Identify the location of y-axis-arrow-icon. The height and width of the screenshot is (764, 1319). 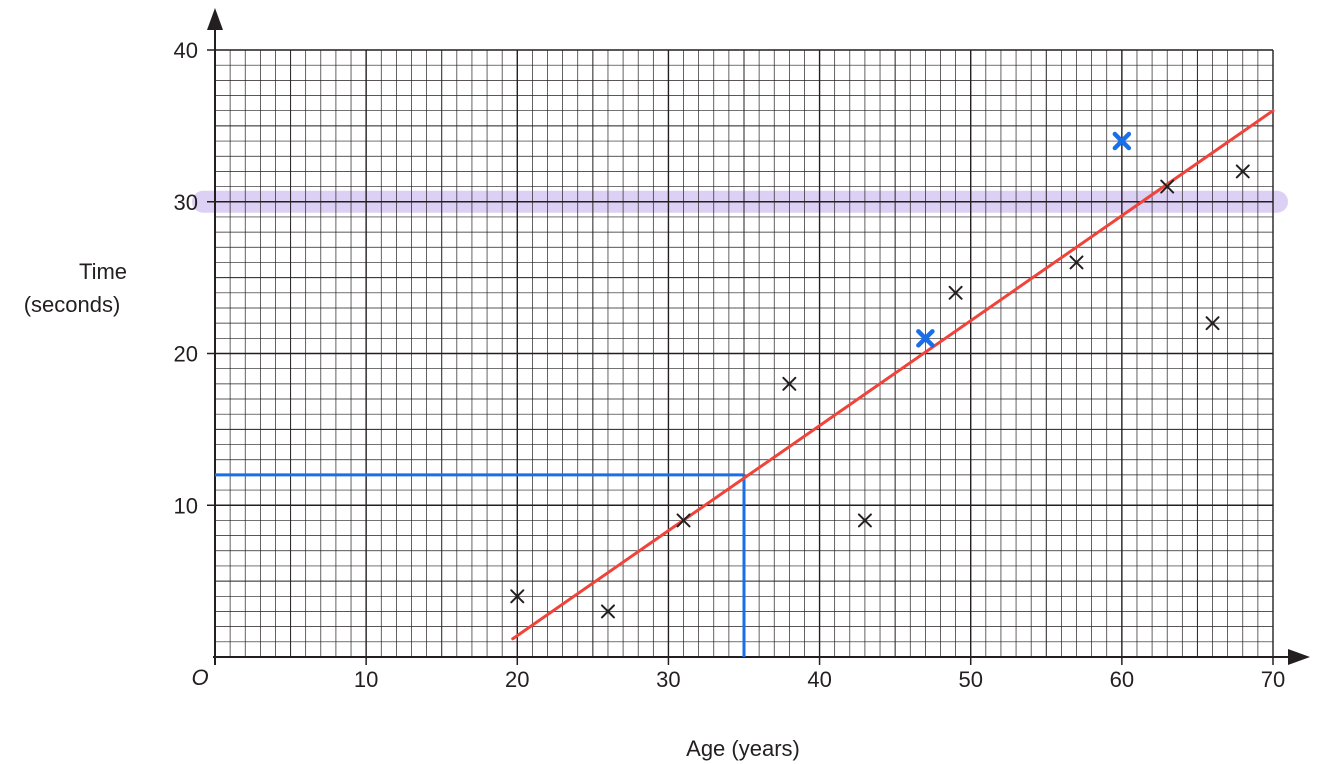
(215, 19).